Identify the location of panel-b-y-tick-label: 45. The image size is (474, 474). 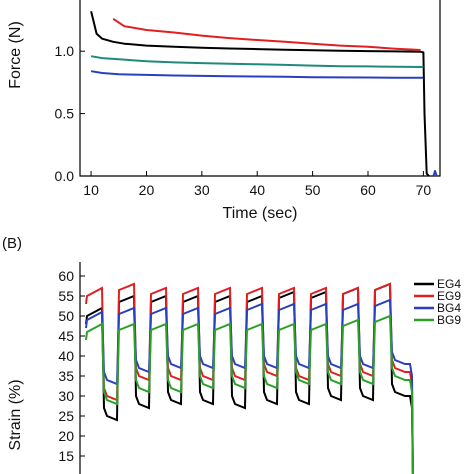
(66, 336).